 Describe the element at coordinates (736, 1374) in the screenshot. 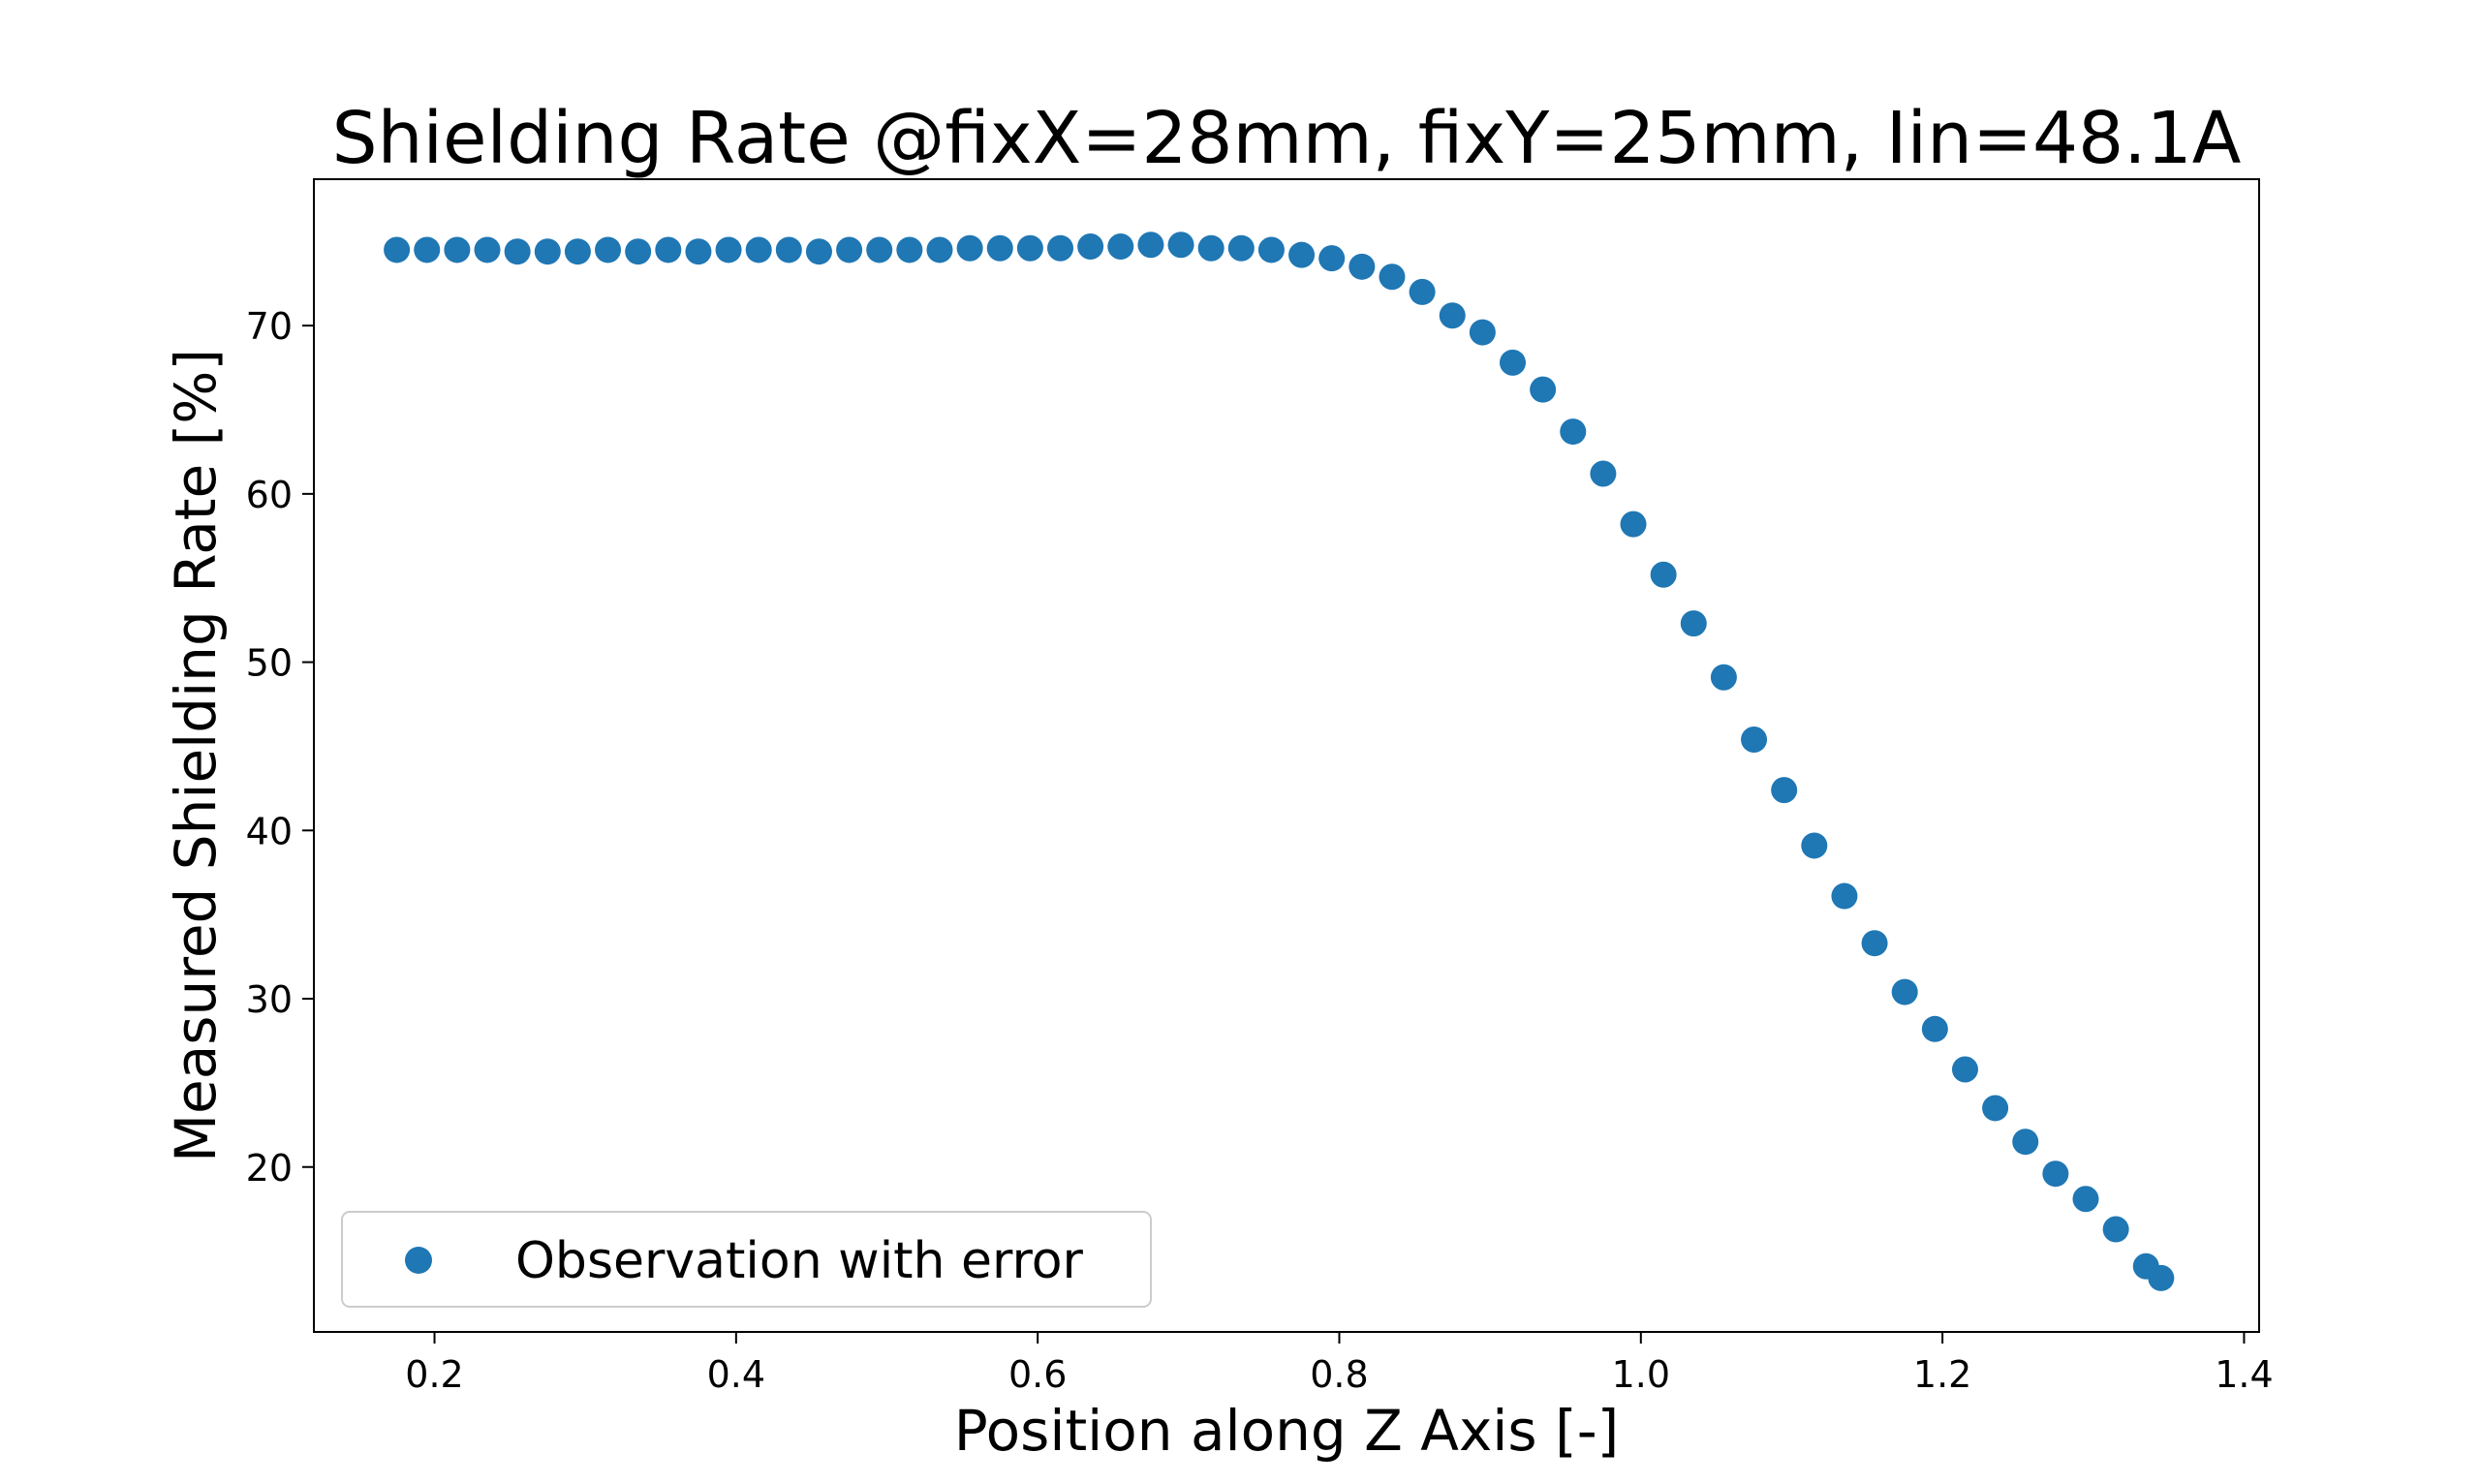

I see `x-tick-label: 0.4` at that location.